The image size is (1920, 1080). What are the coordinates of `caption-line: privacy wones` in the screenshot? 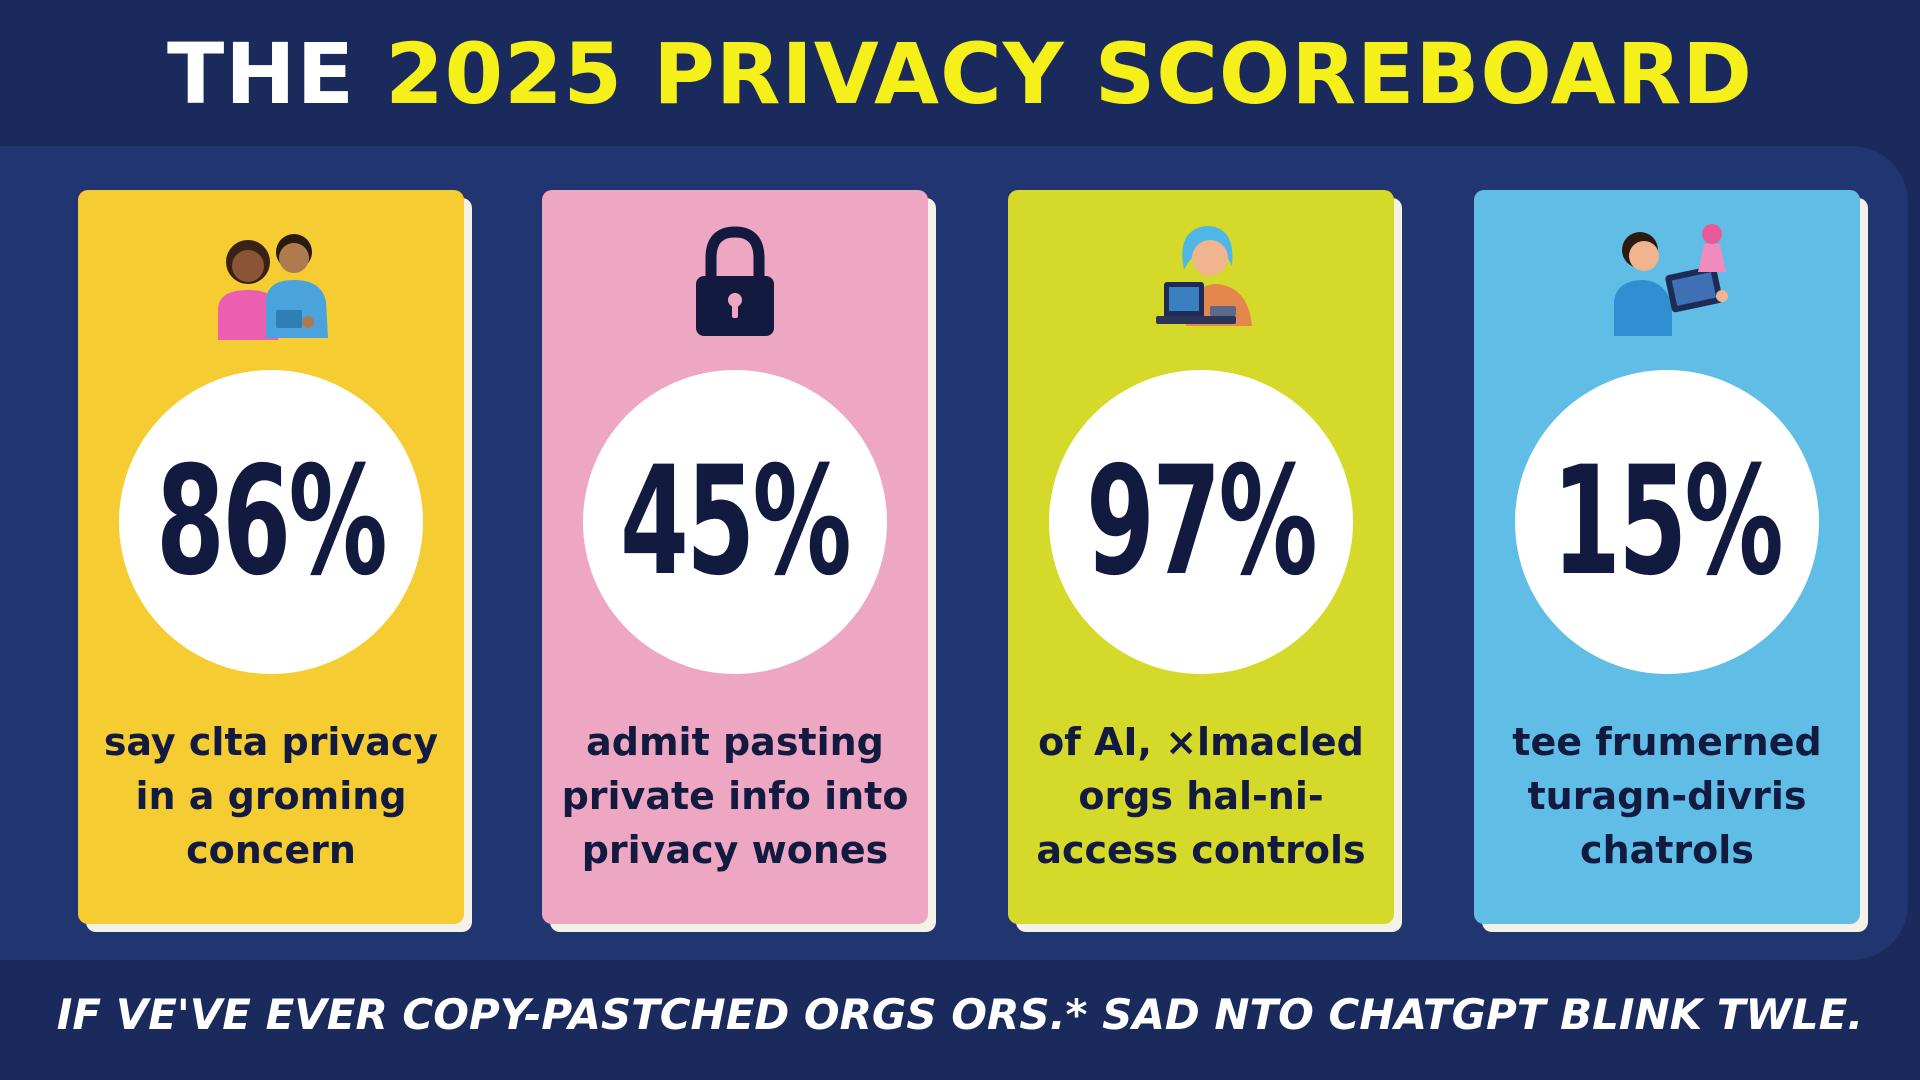 It's located at (735, 850).